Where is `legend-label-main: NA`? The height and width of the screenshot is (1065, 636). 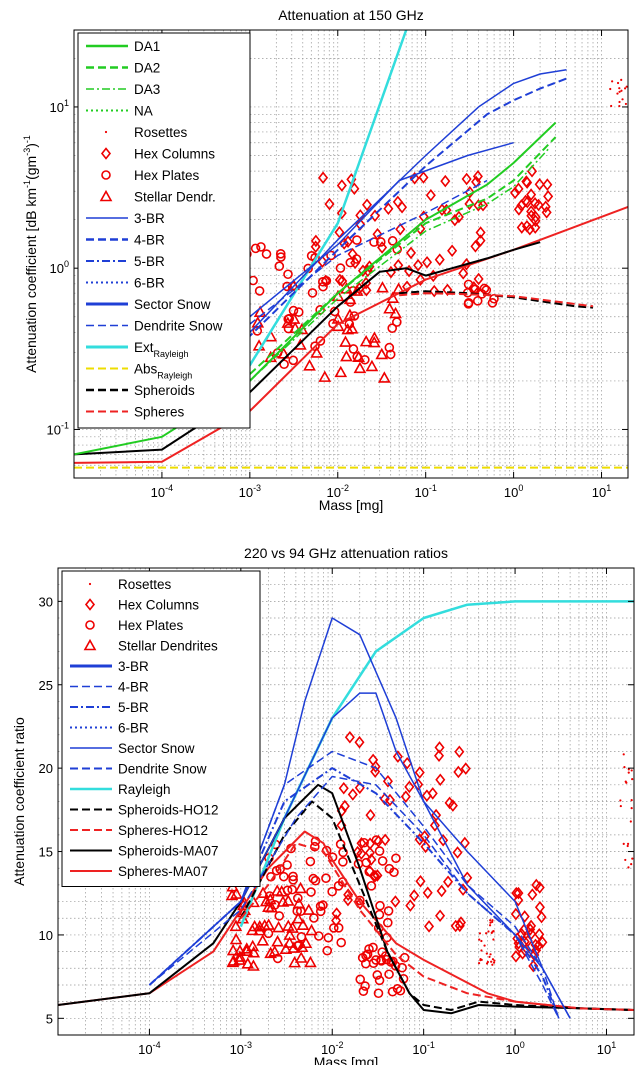 legend-label-main: NA is located at coordinates (143, 111).